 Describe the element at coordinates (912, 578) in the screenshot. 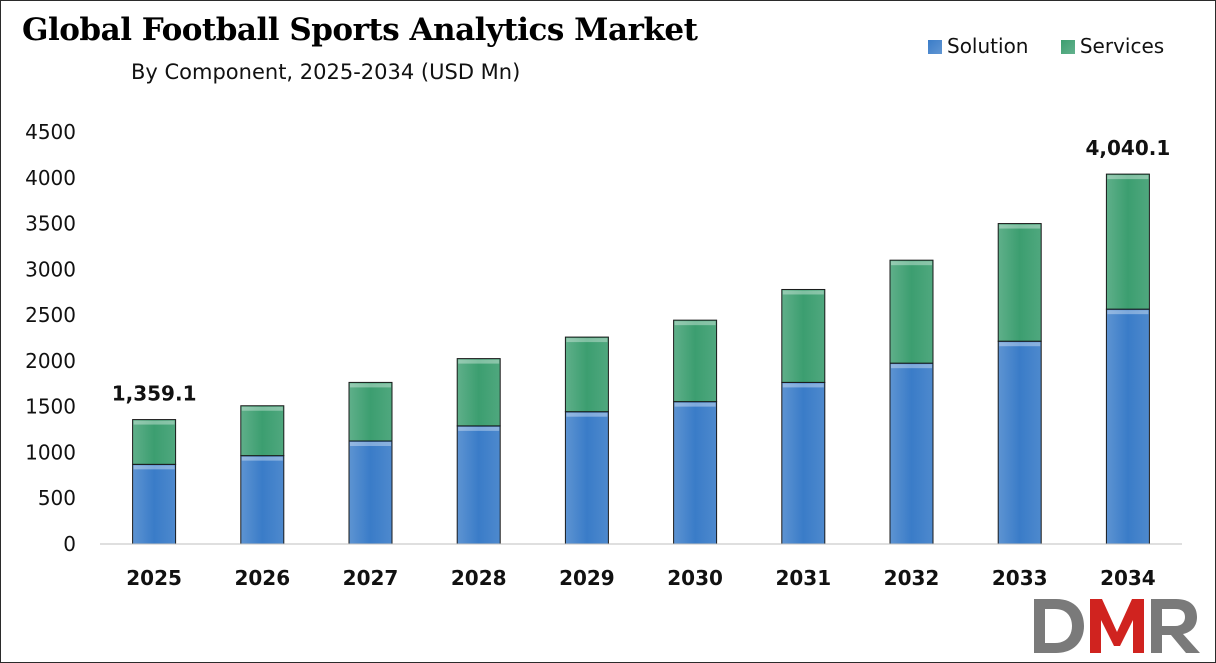

I see `x-tick-label-2032: 2032` at that location.